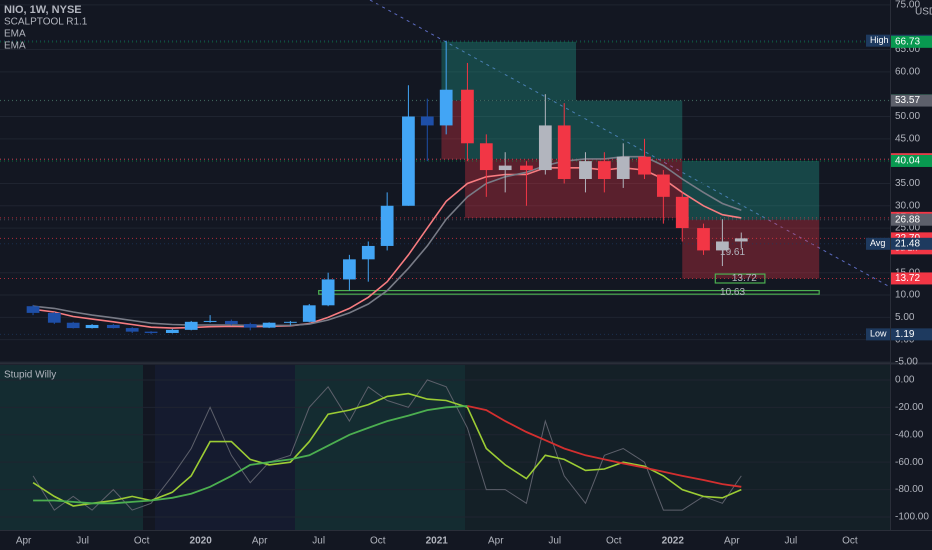  I want to click on y-tick-label: -5.00, so click(906, 362).